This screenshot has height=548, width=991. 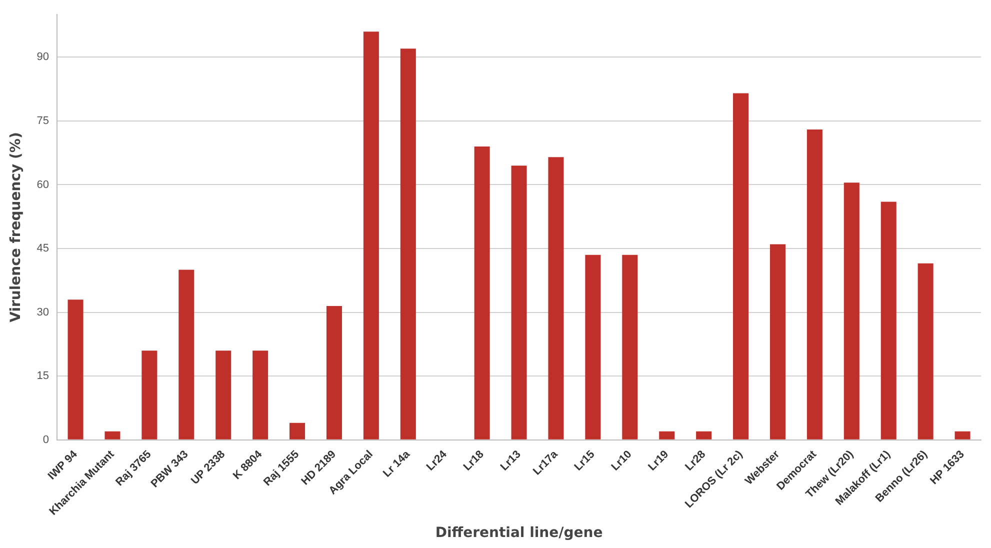 I want to click on x-axis-title: Differential line/gene, so click(x=519, y=533).